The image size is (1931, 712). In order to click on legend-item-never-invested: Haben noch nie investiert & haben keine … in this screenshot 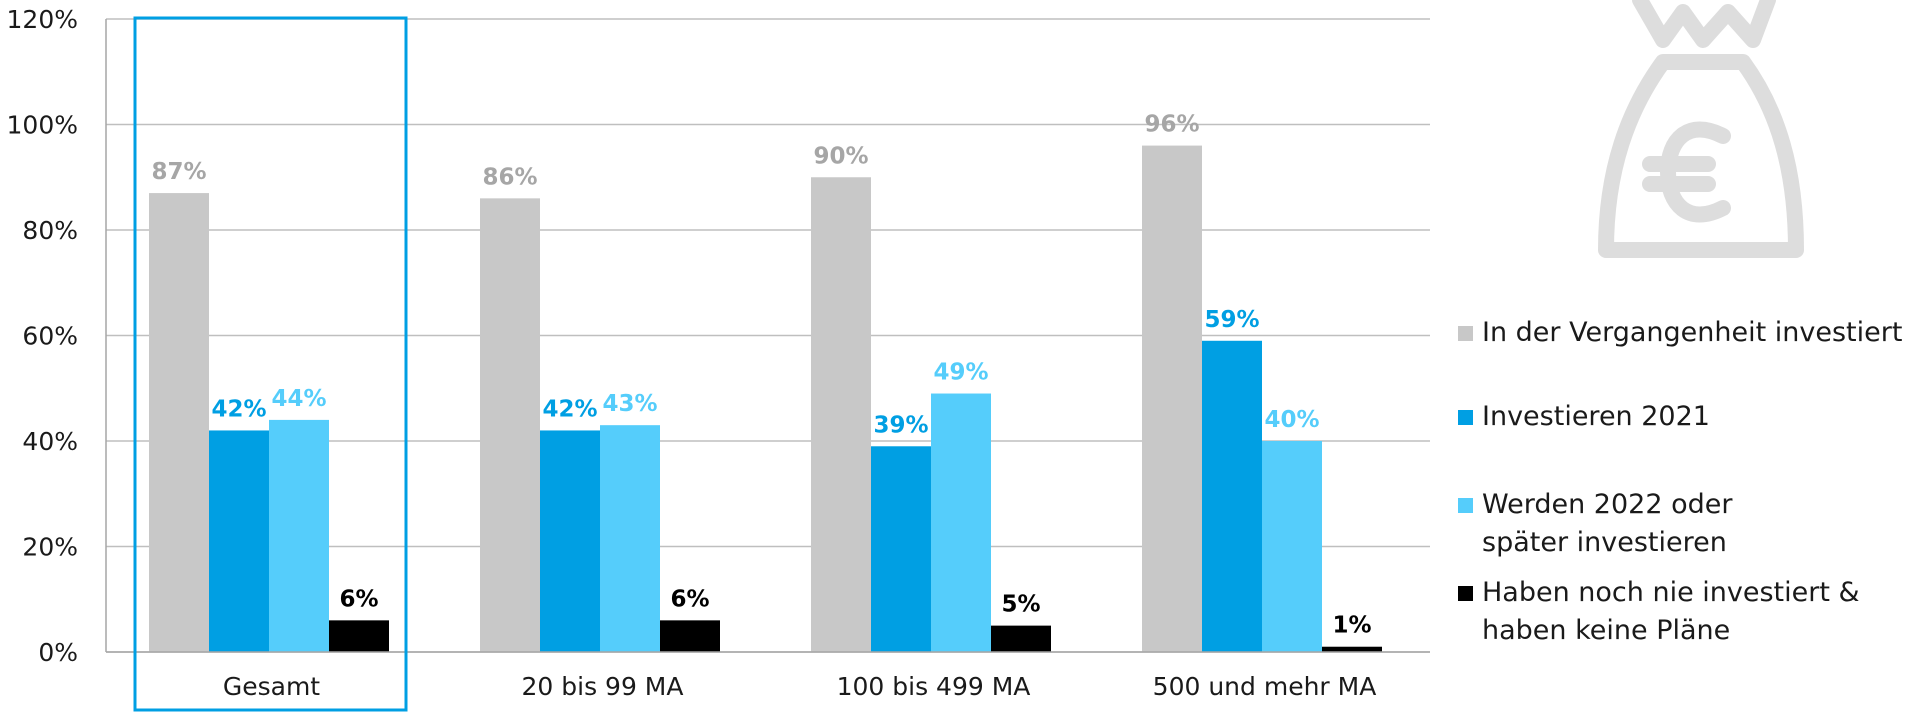, I will do `click(1680, 612)`.